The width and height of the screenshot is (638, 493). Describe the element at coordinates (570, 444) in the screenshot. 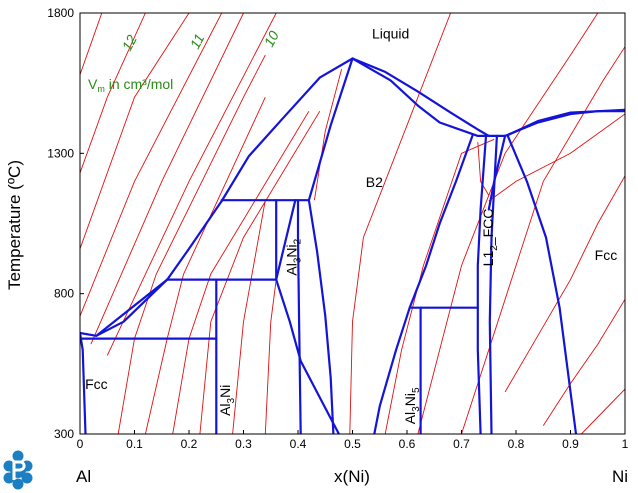

I see `x-tick-label-9: 0.9` at that location.